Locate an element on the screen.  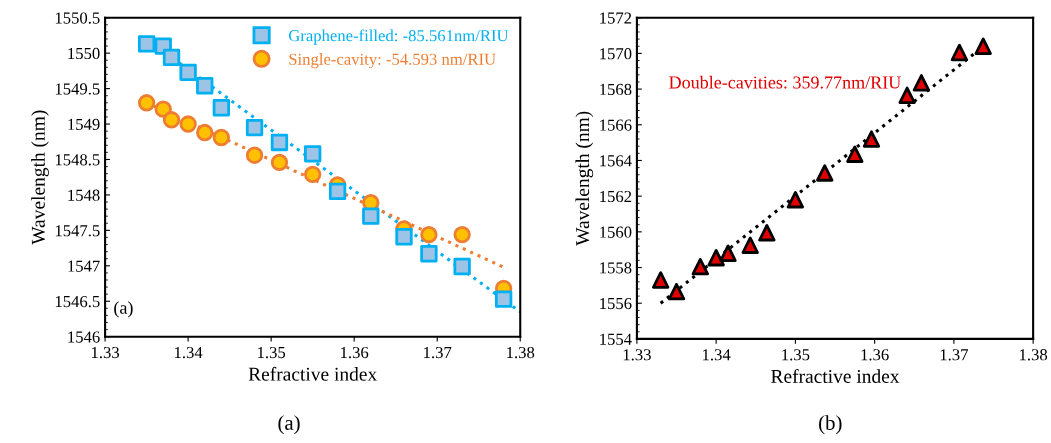
y-tick-label: 1547 is located at coordinates (84, 266).